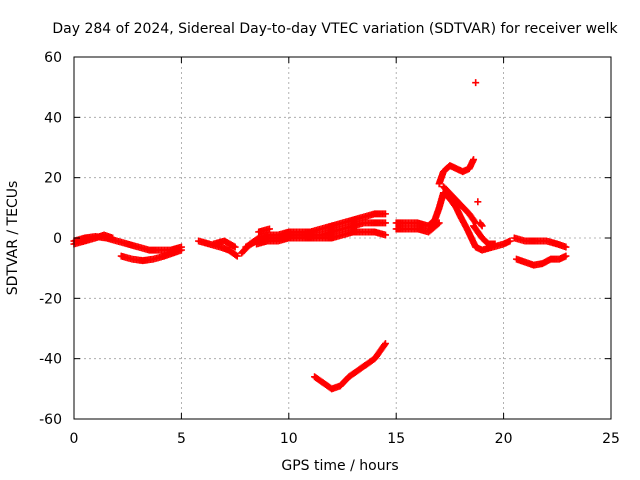  Describe the element at coordinates (13, 238) in the screenshot. I see `y-axis-title: SDTVAR / TECUs` at that location.